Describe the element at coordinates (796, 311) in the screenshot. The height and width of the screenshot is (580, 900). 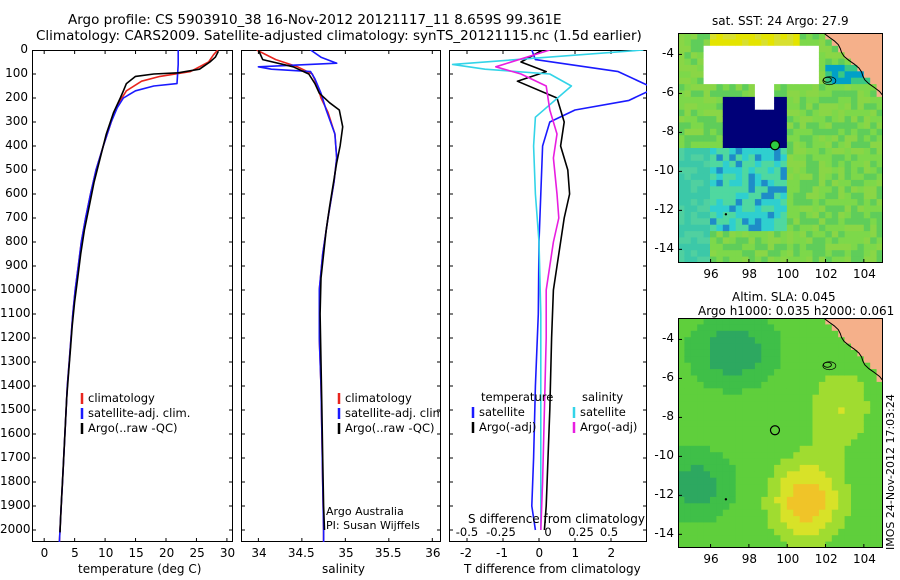
I see `sla-map-subtitle: Argo h1000: 0.035 h2000: 0.061` at that location.